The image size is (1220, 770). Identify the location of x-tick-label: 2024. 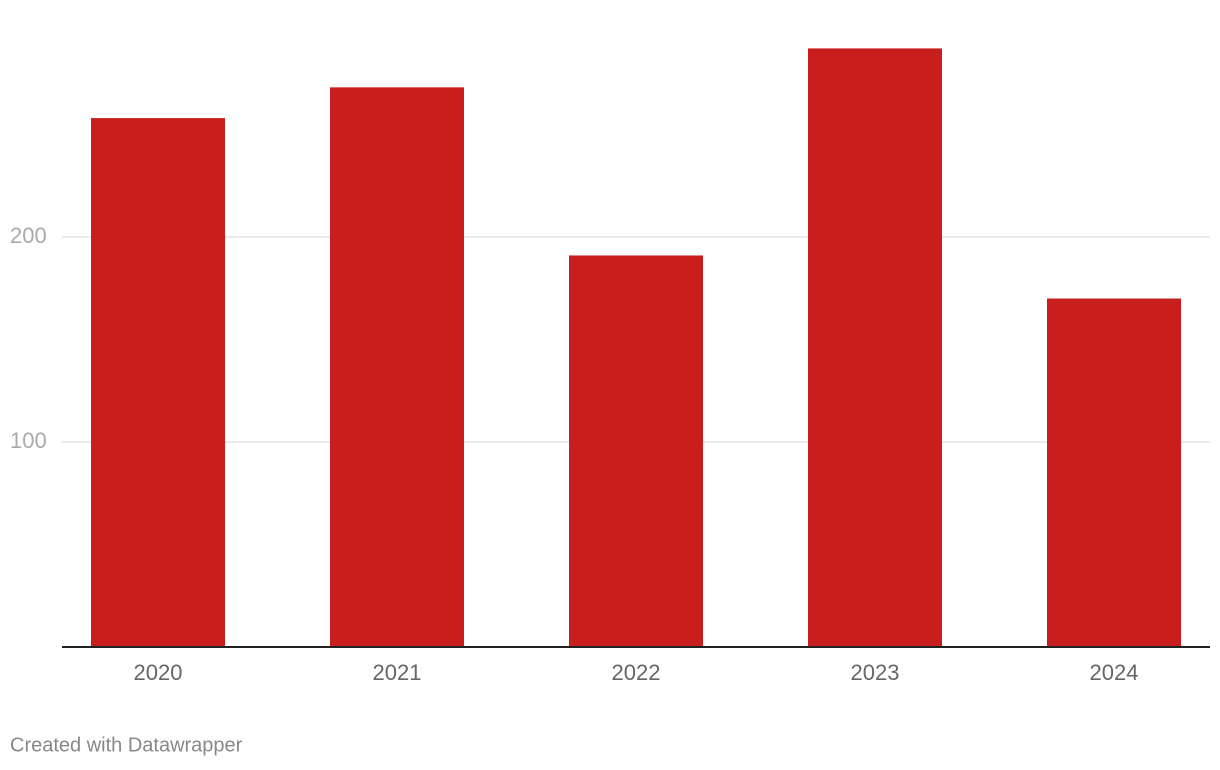
(1114, 672).